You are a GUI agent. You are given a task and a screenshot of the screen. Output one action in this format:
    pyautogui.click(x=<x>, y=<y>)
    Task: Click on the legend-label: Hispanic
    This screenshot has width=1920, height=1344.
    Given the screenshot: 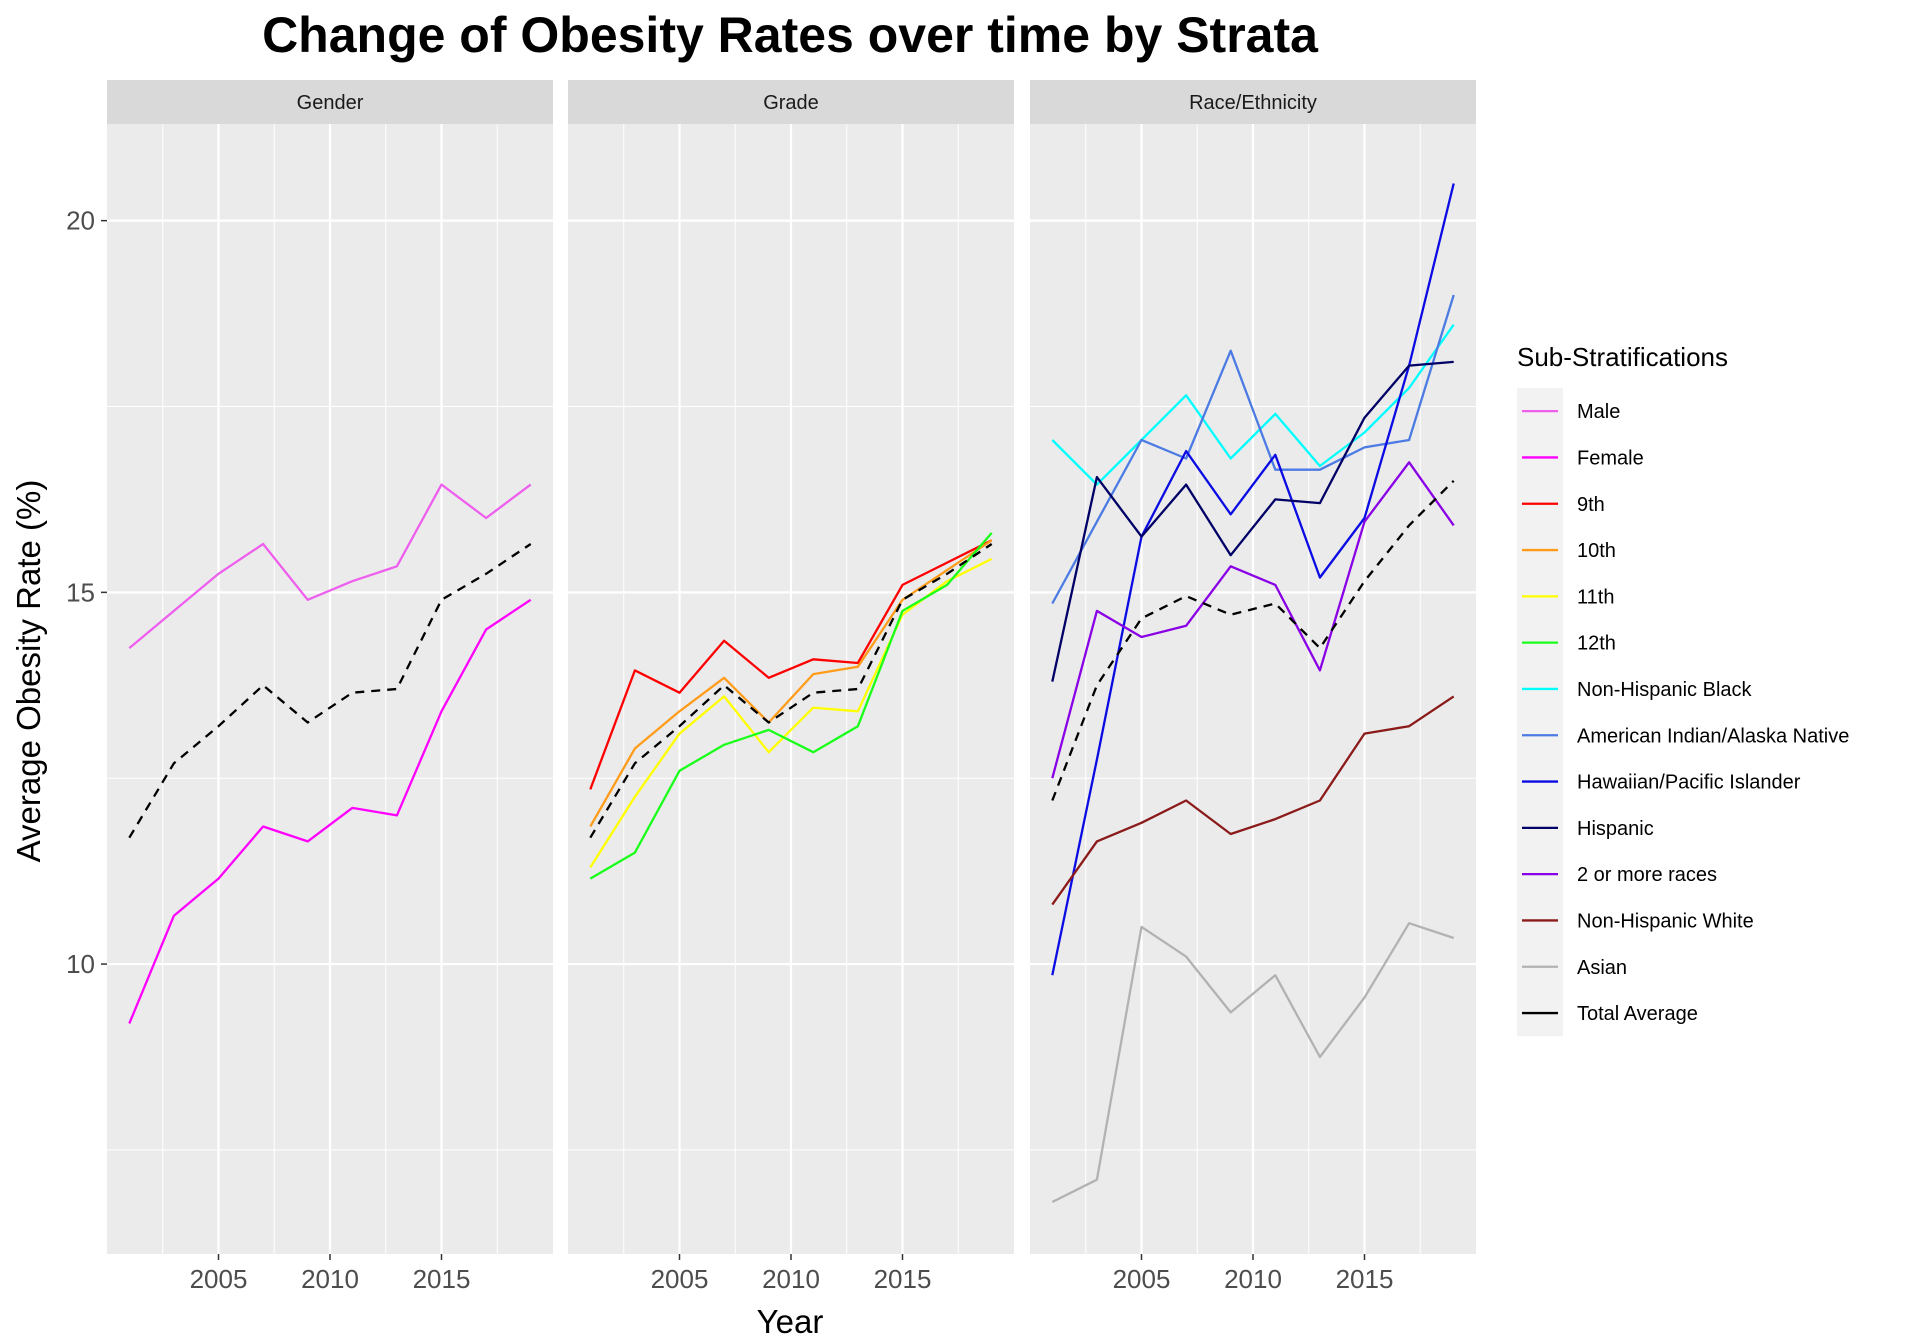 What is the action you would take?
    pyautogui.click(x=1615, y=829)
    